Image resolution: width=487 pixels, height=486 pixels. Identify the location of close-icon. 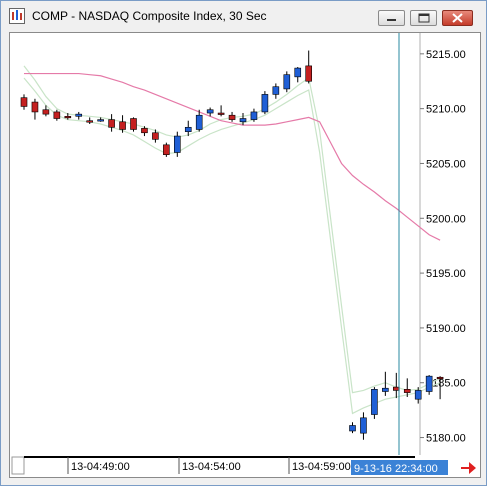
(457, 18).